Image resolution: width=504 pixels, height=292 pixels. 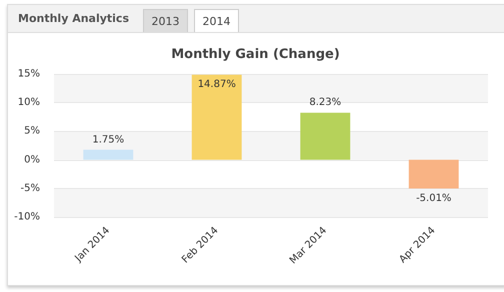 What do you see at coordinates (217, 84) in the screenshot?
I see `data-label: 14.87%` at bounding box center [217, 84].